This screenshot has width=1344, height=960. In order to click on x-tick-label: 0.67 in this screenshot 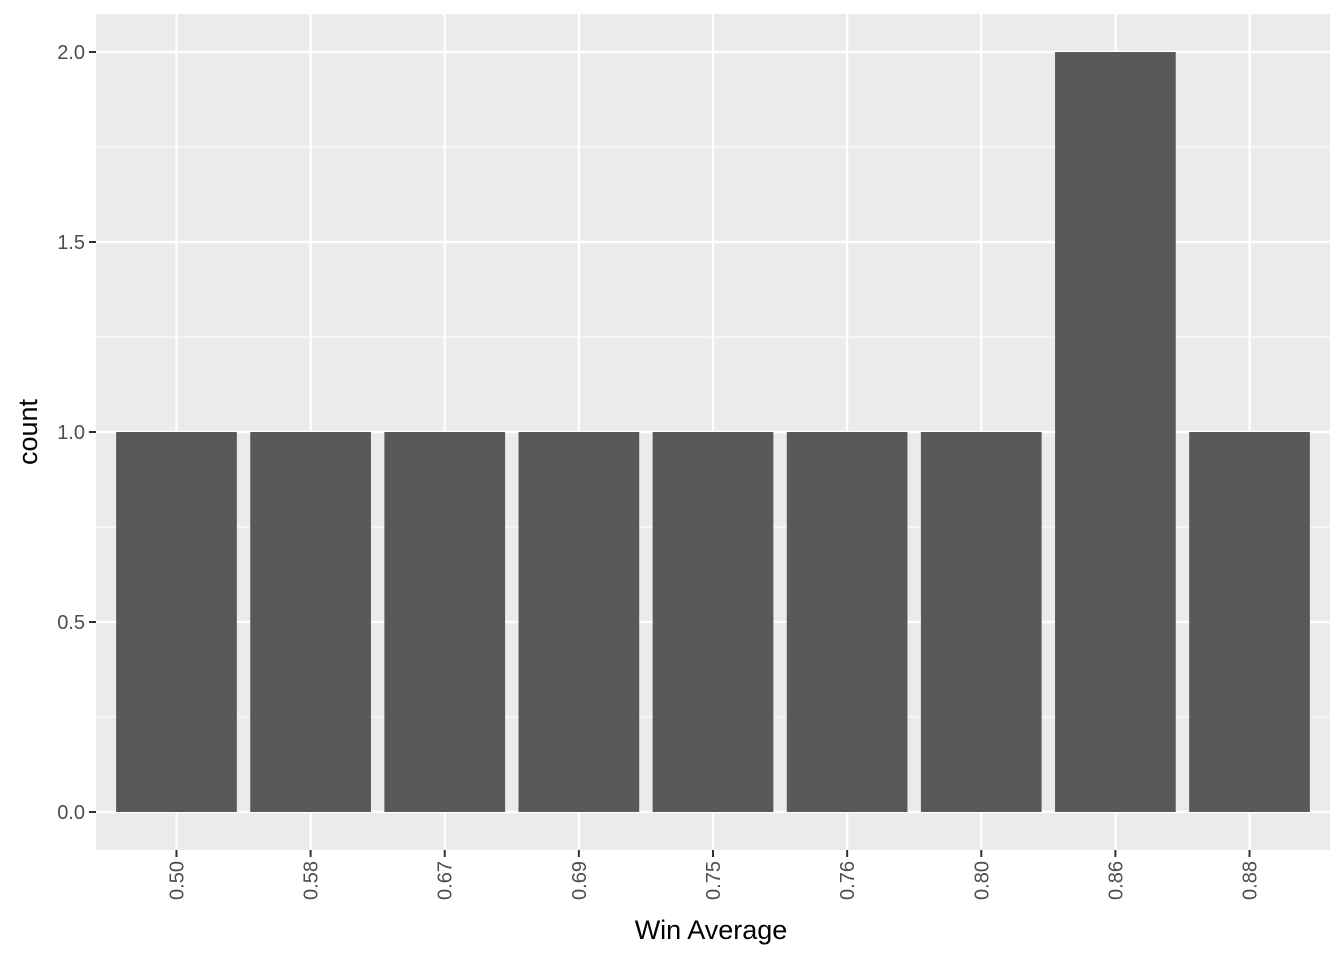, I will do `click(446, 880)`.